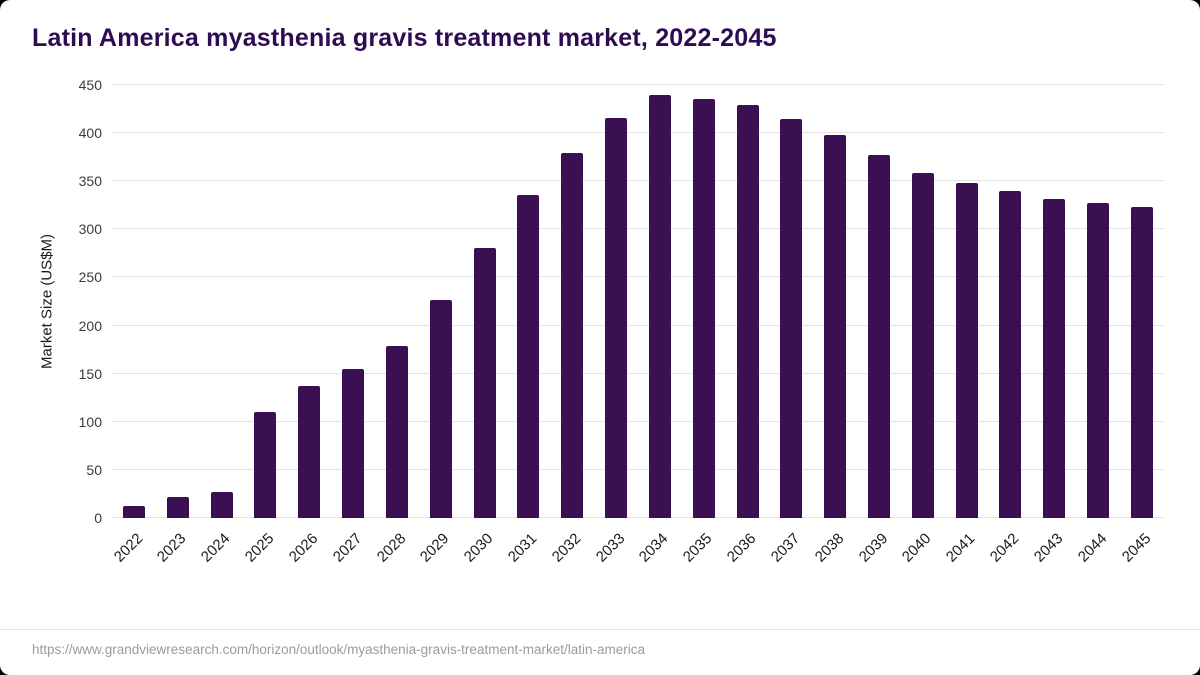 The image size is (1200, 675). Describe the element at coordinates (873, 548) in the screenshot. I see `x-tick-label: 2039` at that location.